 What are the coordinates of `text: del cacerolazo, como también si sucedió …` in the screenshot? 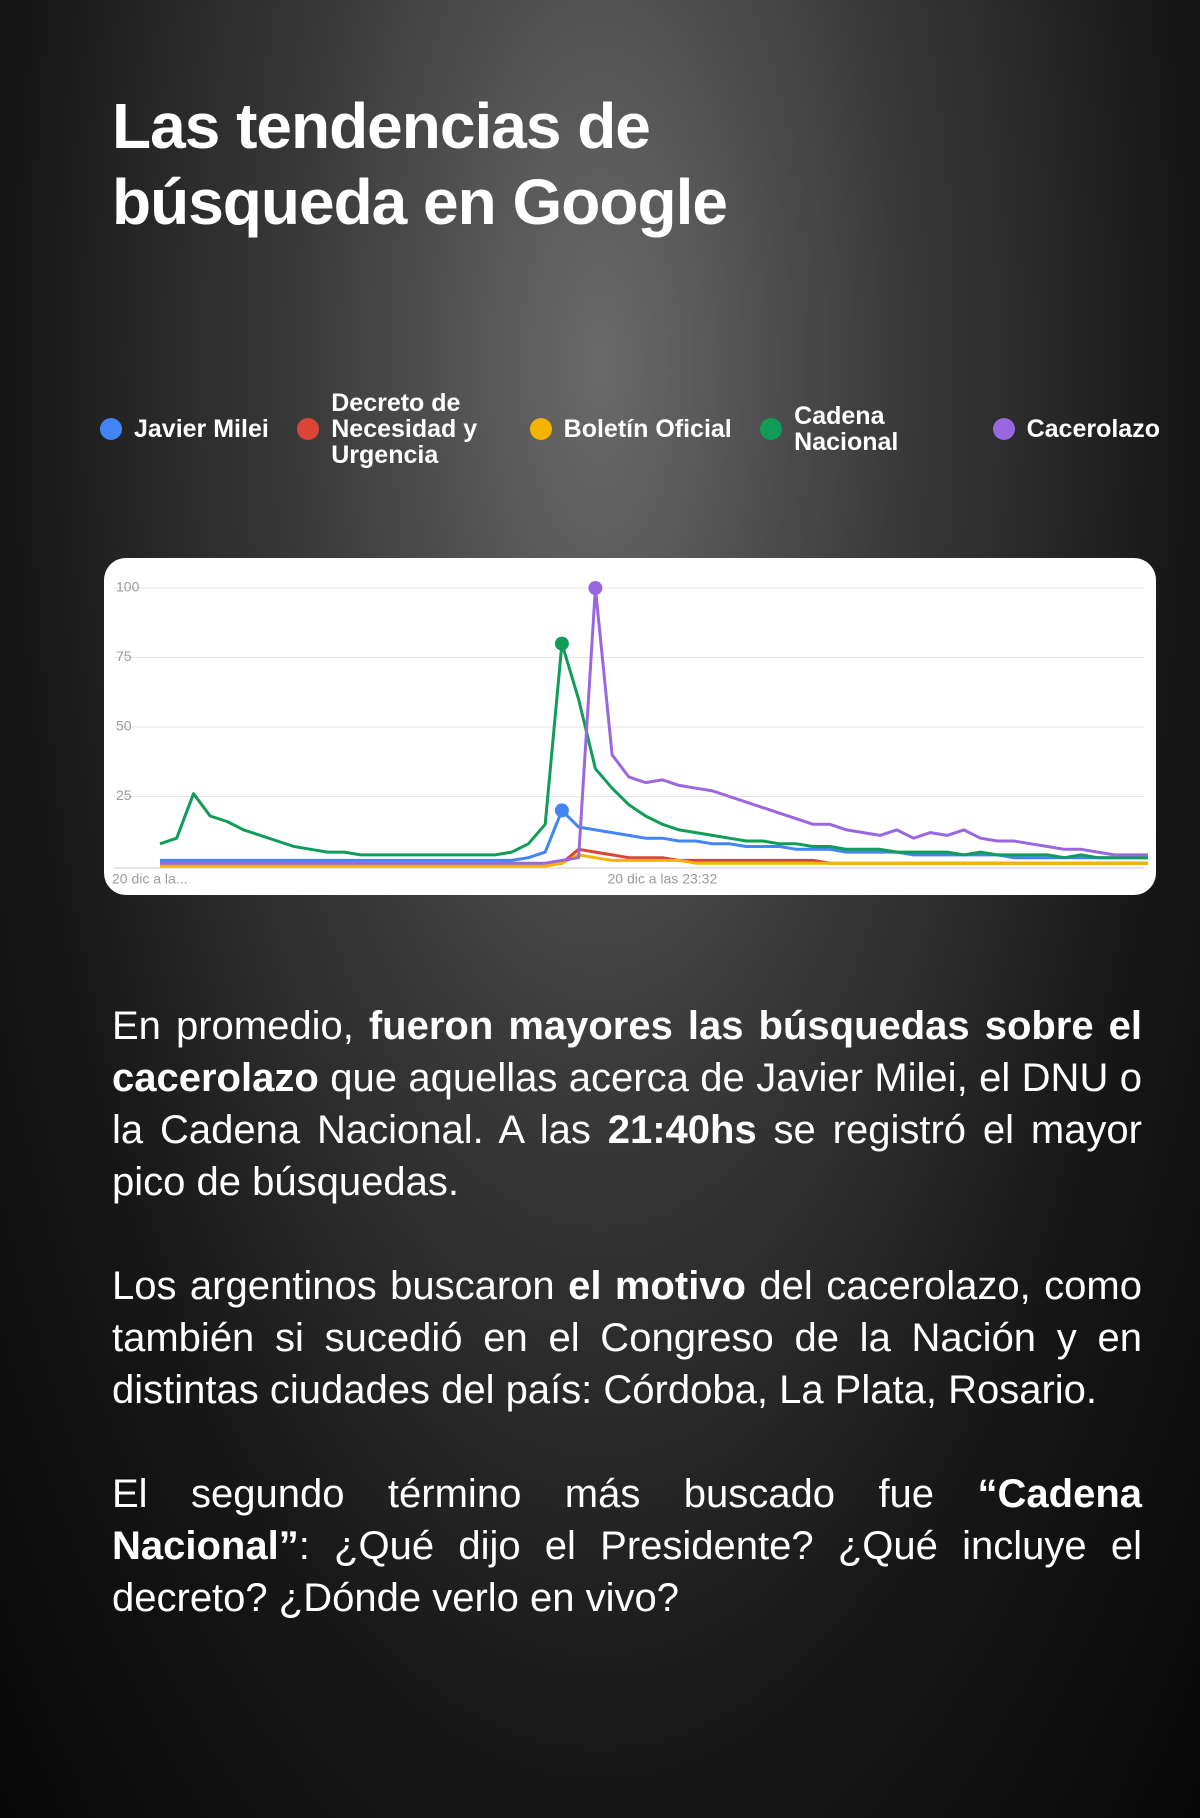 It's located at (627, 1338).